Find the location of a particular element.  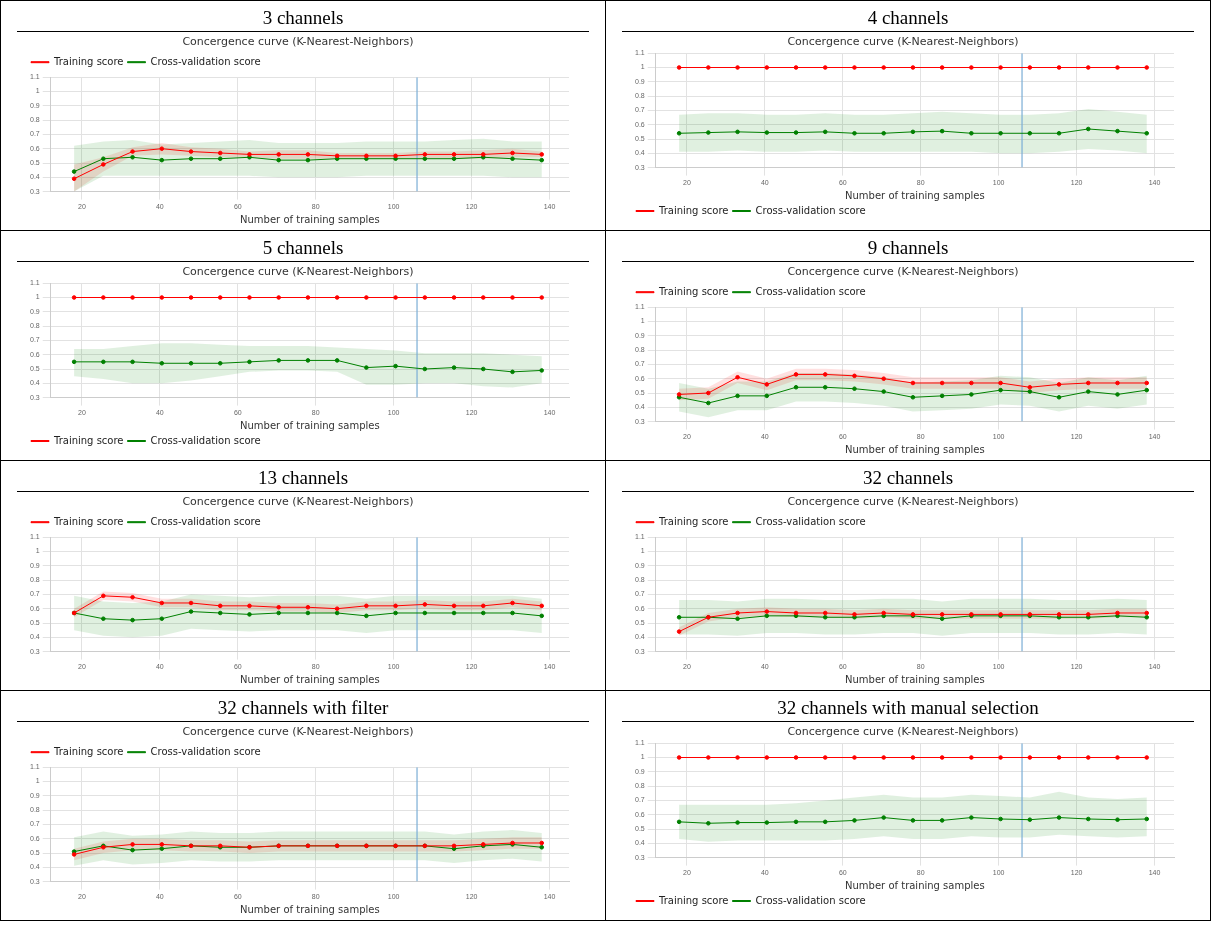

chart-title: 13 channels is located at coordinates (303, 479).